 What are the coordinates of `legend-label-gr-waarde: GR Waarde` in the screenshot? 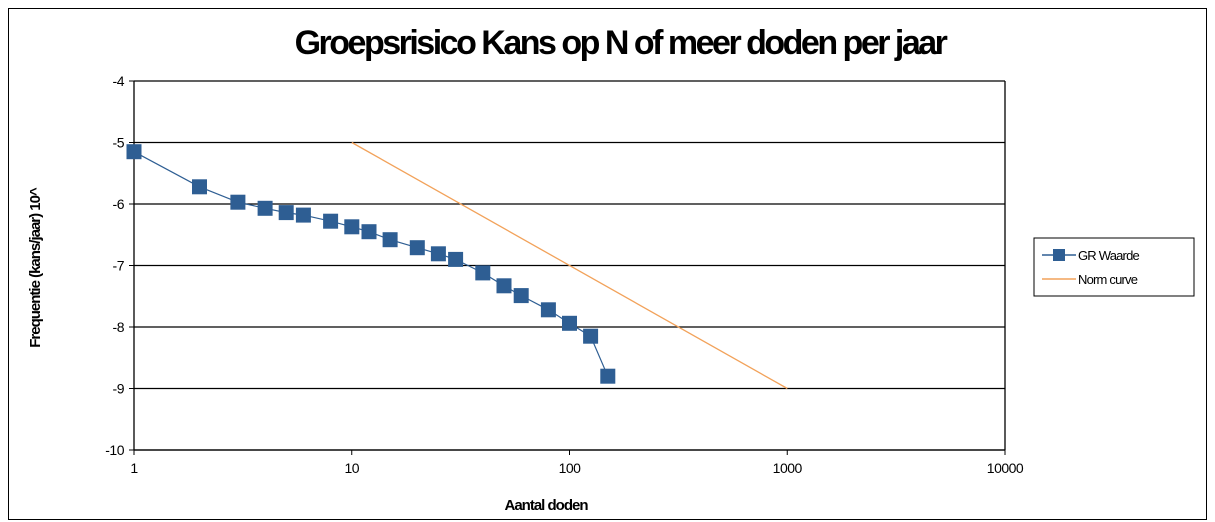 It's located at (1109, 255).